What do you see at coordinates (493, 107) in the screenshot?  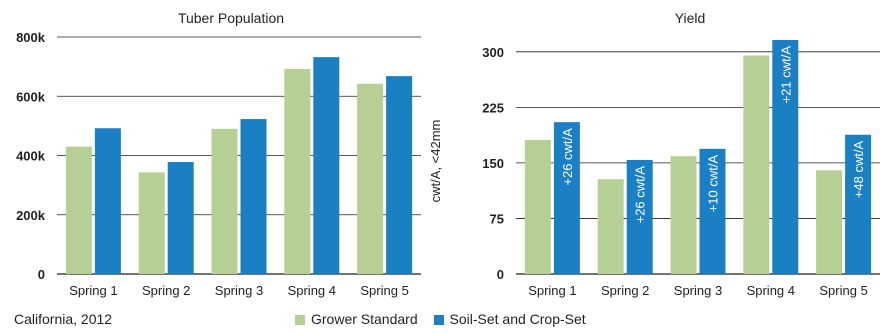 I see `chart2-ytick-label: 225` at bounding box center [493, 107].